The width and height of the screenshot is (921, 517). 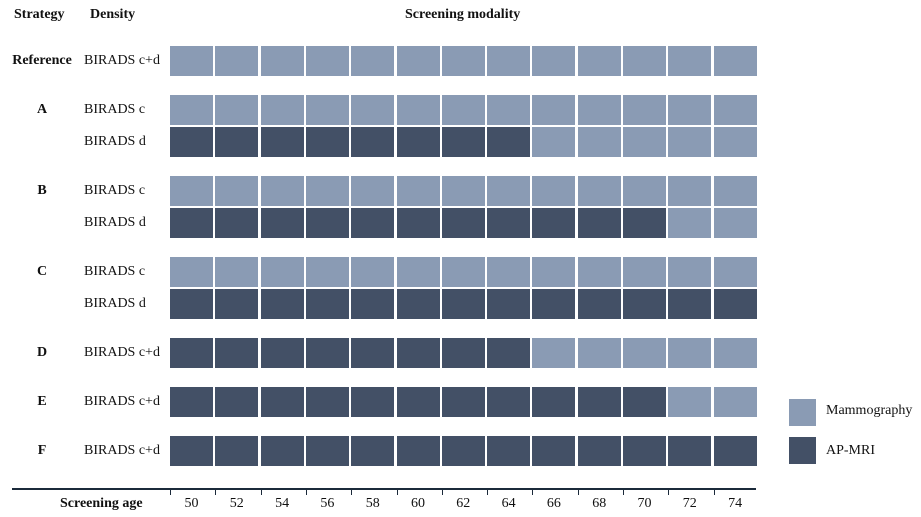 What do you see at coordinates (418, 503) in the screenshot?
I see `age-tick-label-60: 60` at bounding box center [418, 503].